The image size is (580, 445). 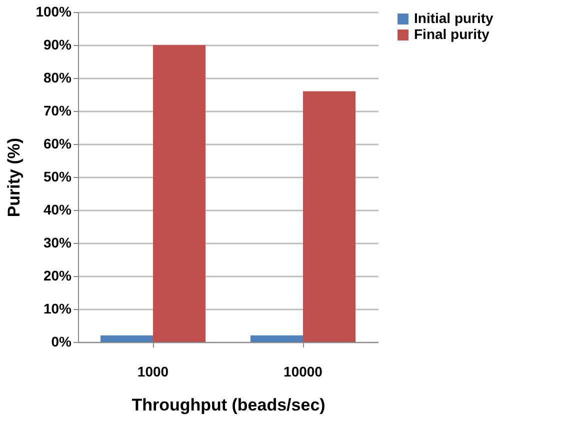 I want to click on y-tick-label: 90%, so click(x=57, y=44).